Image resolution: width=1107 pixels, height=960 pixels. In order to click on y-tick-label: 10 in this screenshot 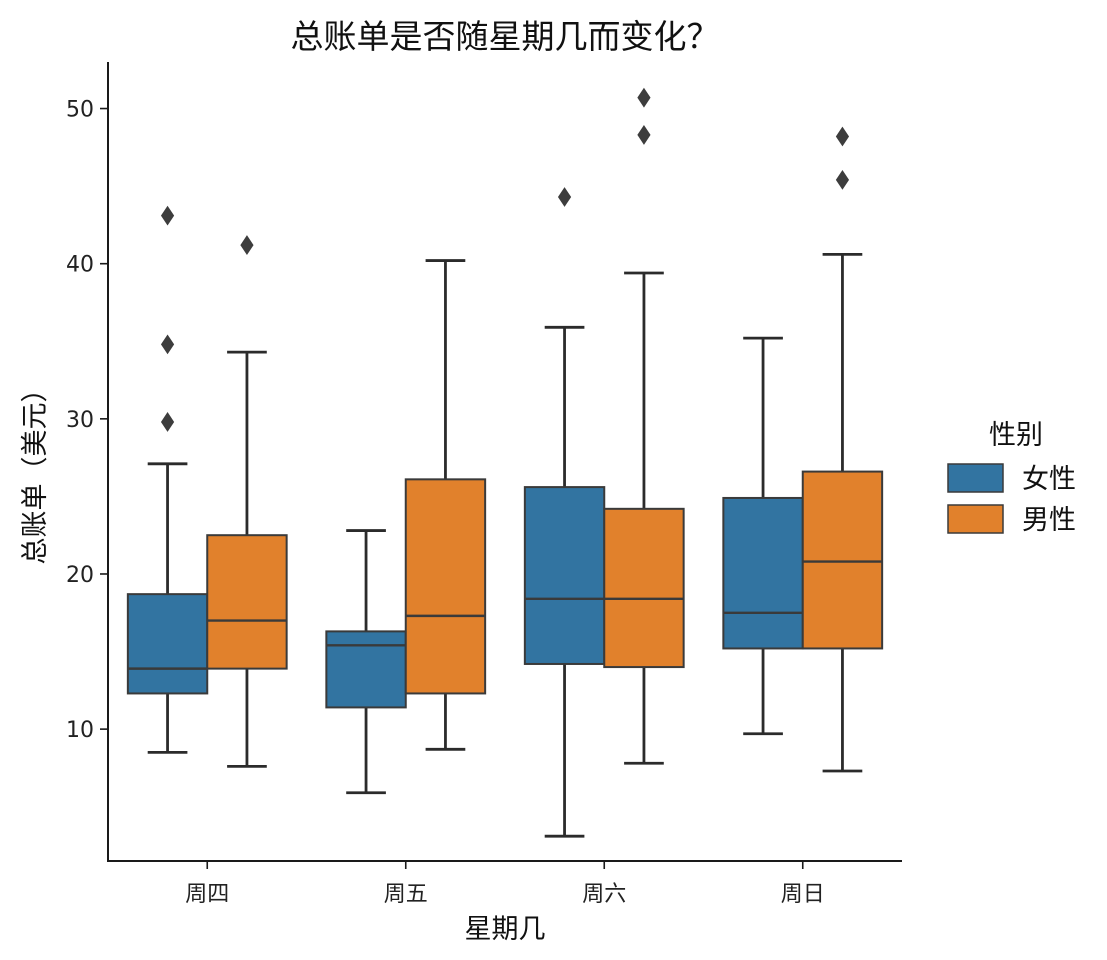, I will do `click(80, 730)`.